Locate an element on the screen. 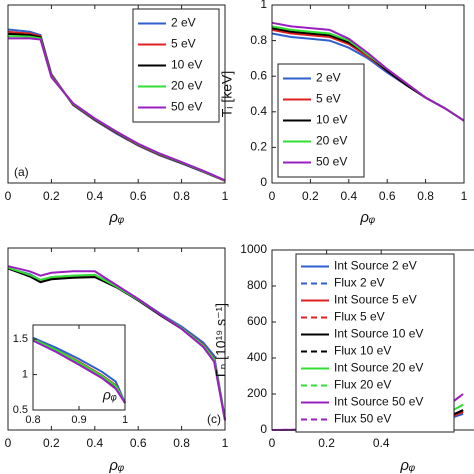  legend-label: Int Source 20 eV is located at coordinates (378, 368).